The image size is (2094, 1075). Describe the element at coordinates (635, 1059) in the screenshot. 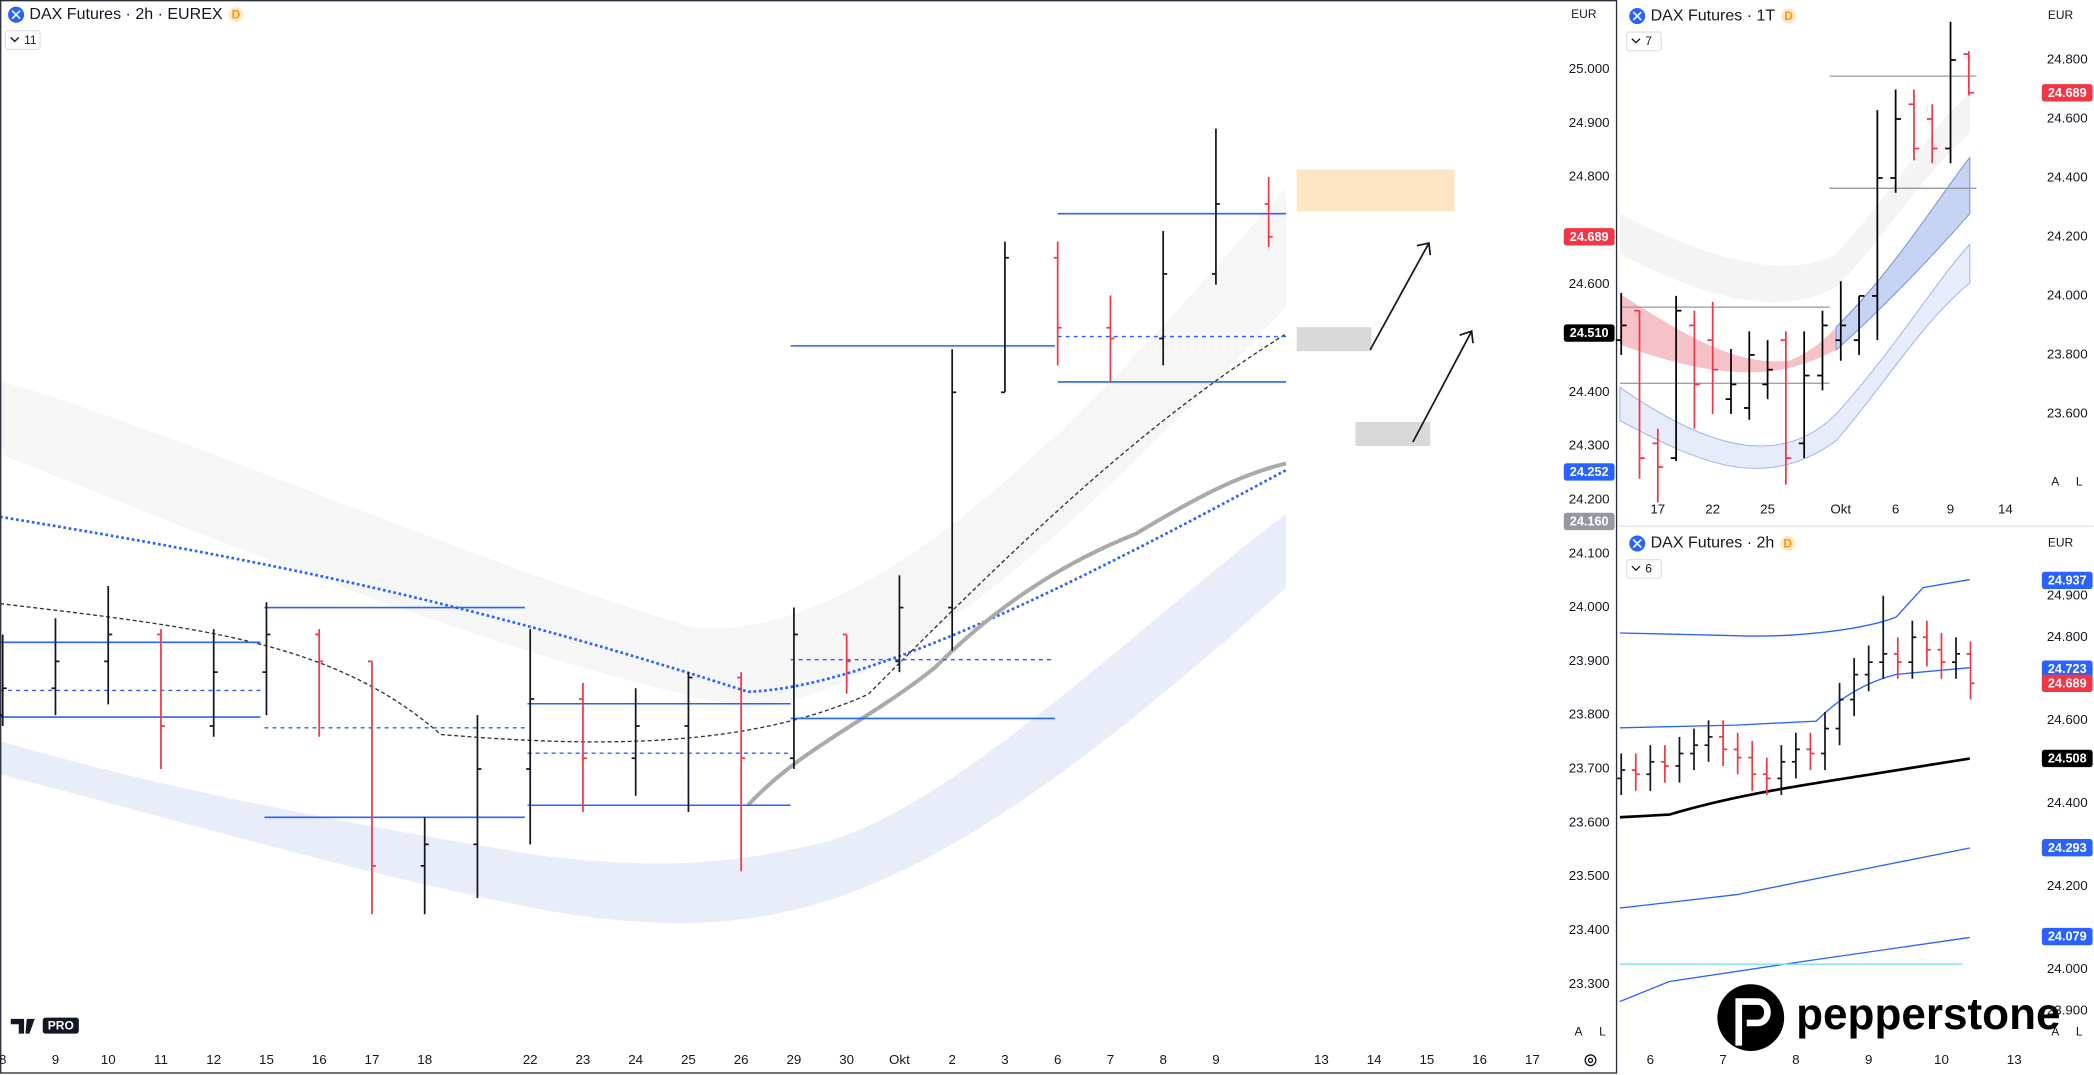

I see `x-tick-label: 24` at that location.